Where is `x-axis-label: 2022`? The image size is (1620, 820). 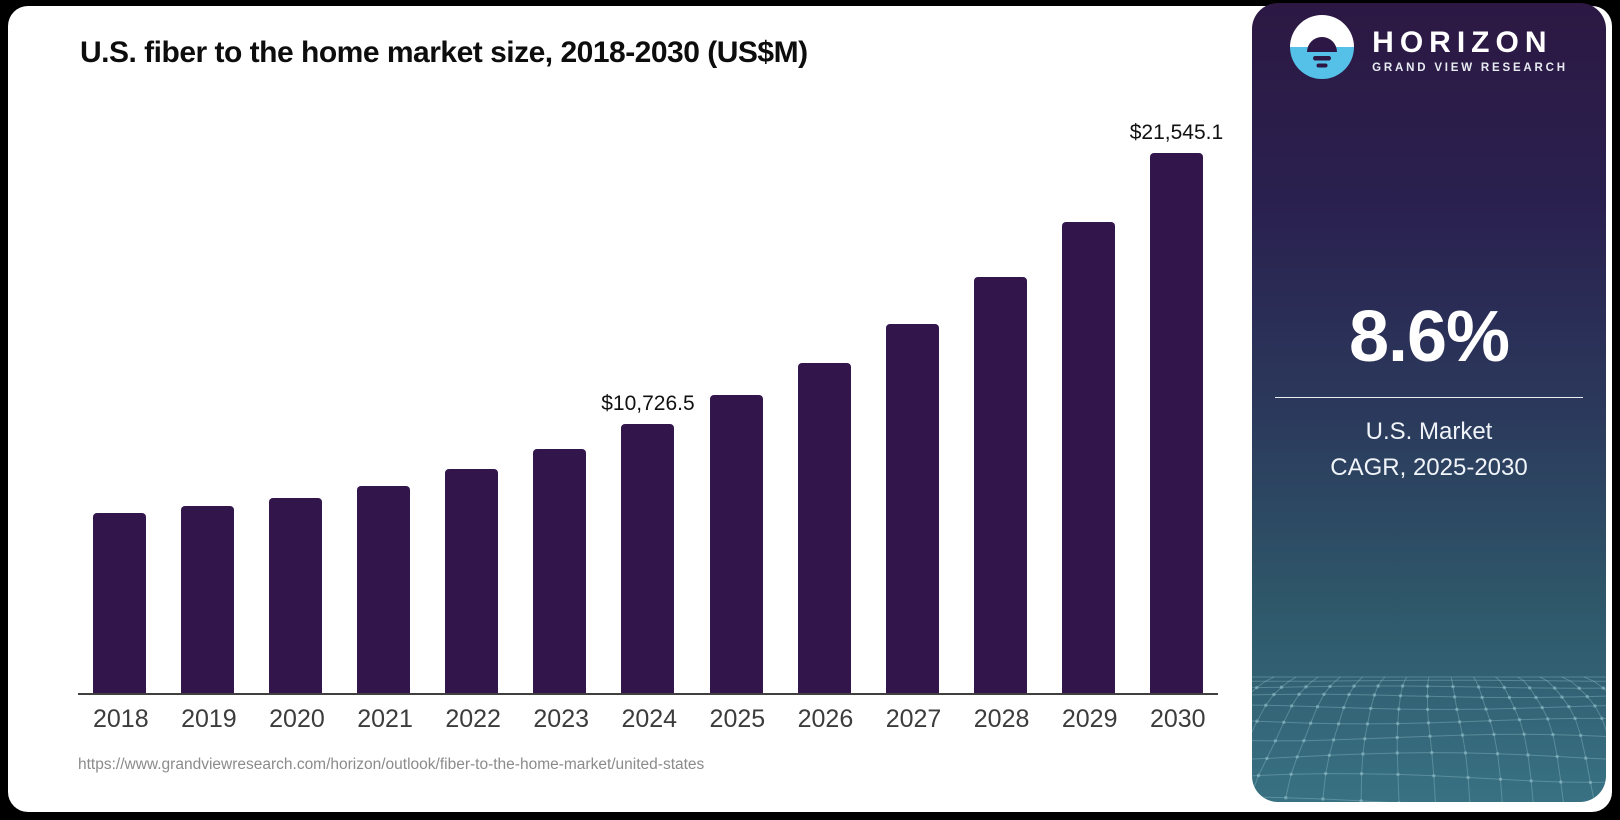
x-axis-label: 2022 is located at coordinates (473, 719).